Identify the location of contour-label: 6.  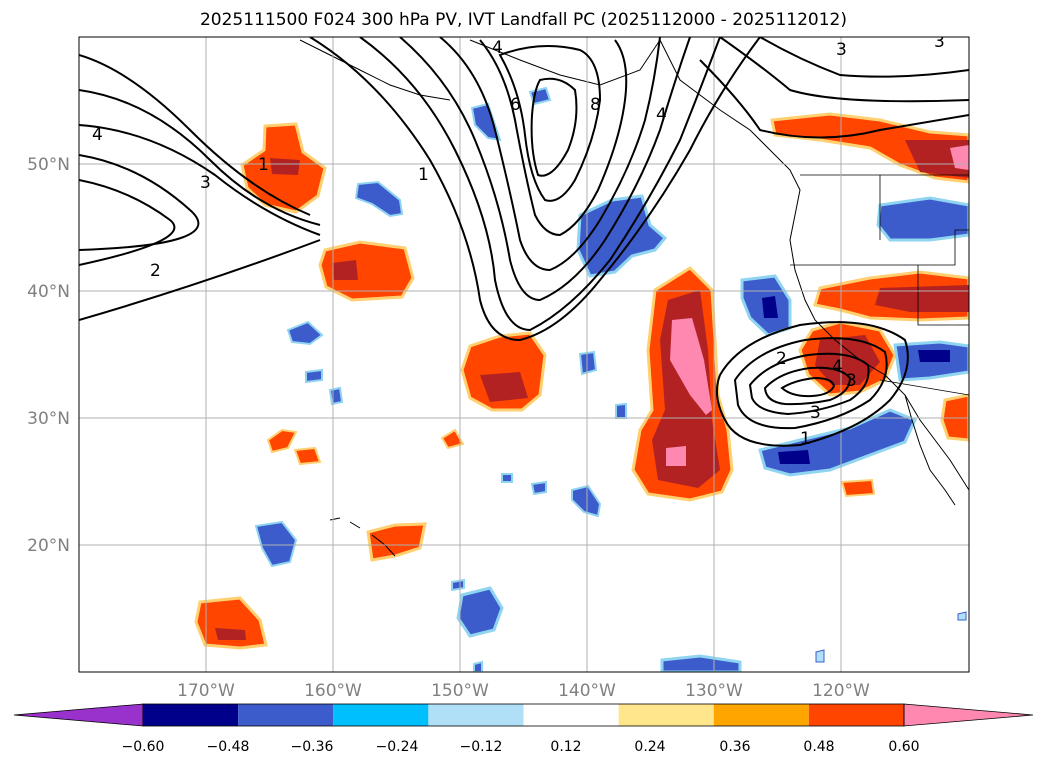
(515, 105).